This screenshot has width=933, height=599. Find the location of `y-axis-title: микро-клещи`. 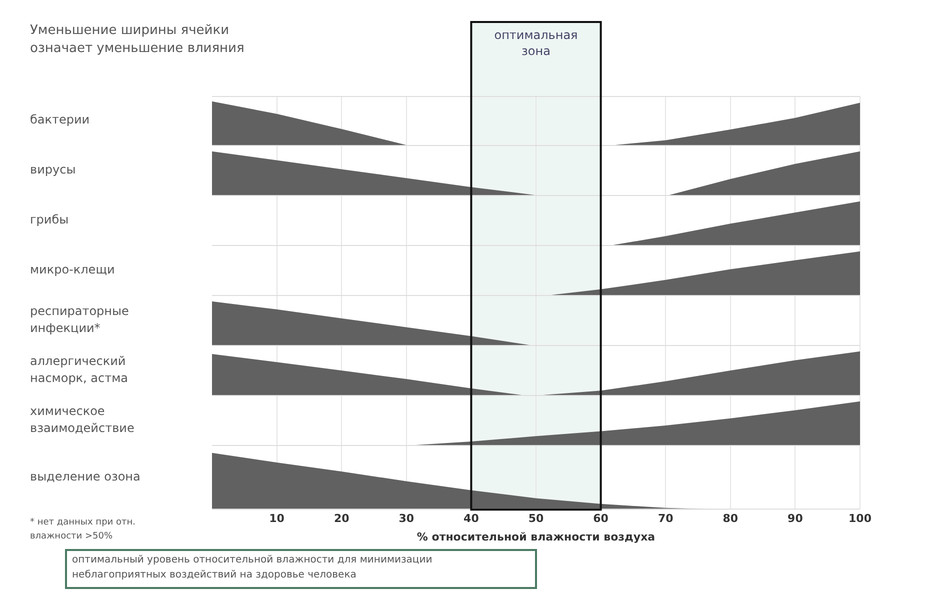

y-axis-title: микро-клещи is located at coordinates (72, 269).